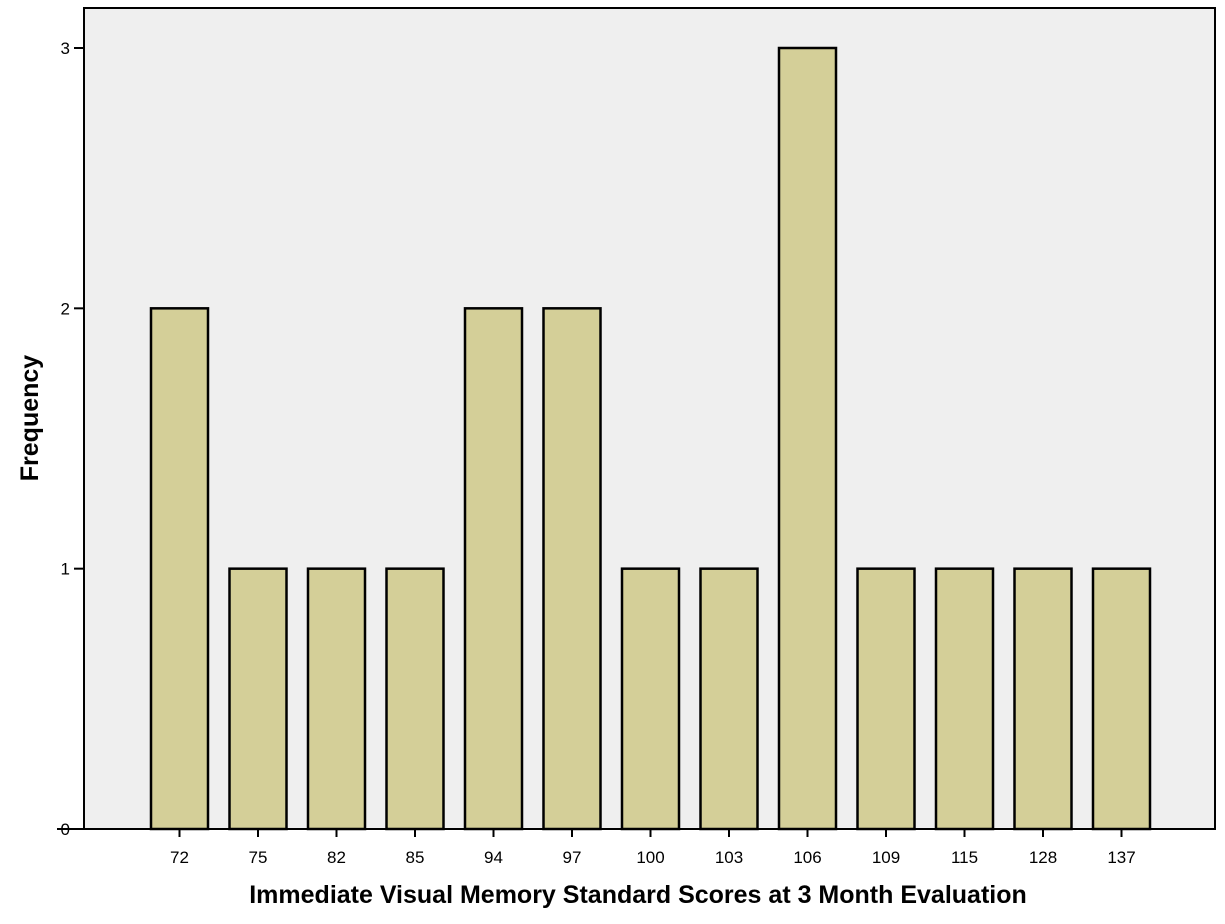  I want to click on x-tick-label: 106, so click(807, 857).